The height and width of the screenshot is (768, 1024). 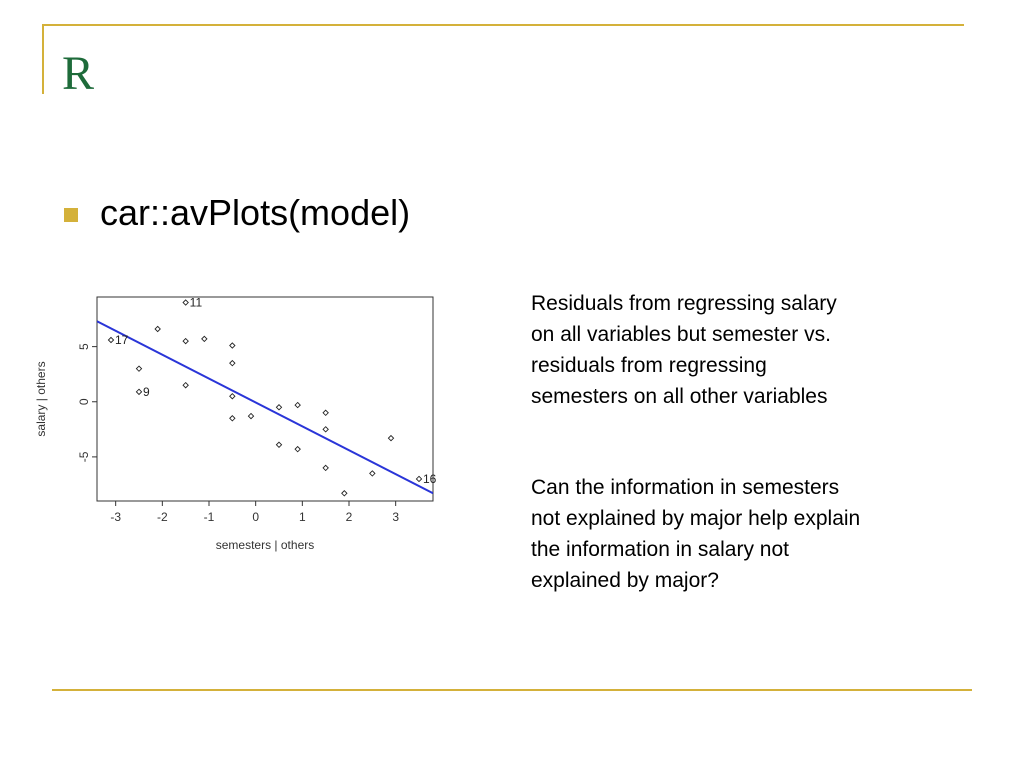 What do you see at coordinates (265, 545) in the screenshot?
I see `x-axis-label: semesters | others` at bounding box center [265, 545].